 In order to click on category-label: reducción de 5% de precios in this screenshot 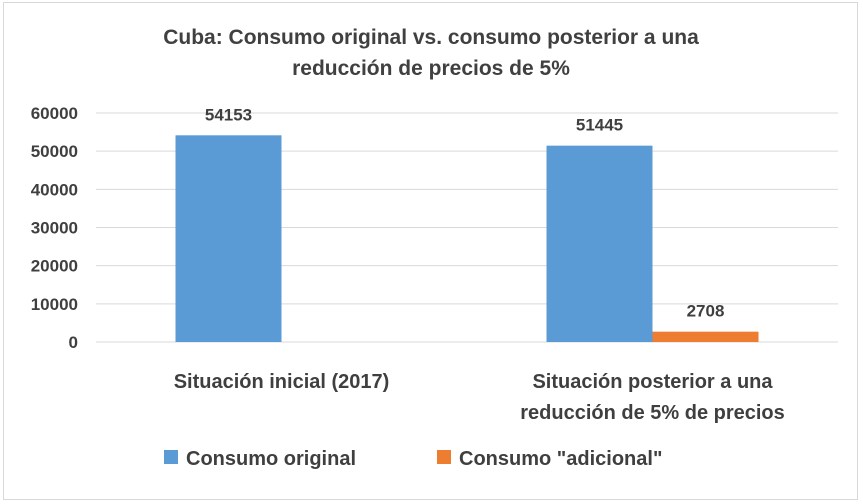, I will do `click(652, 413)`.